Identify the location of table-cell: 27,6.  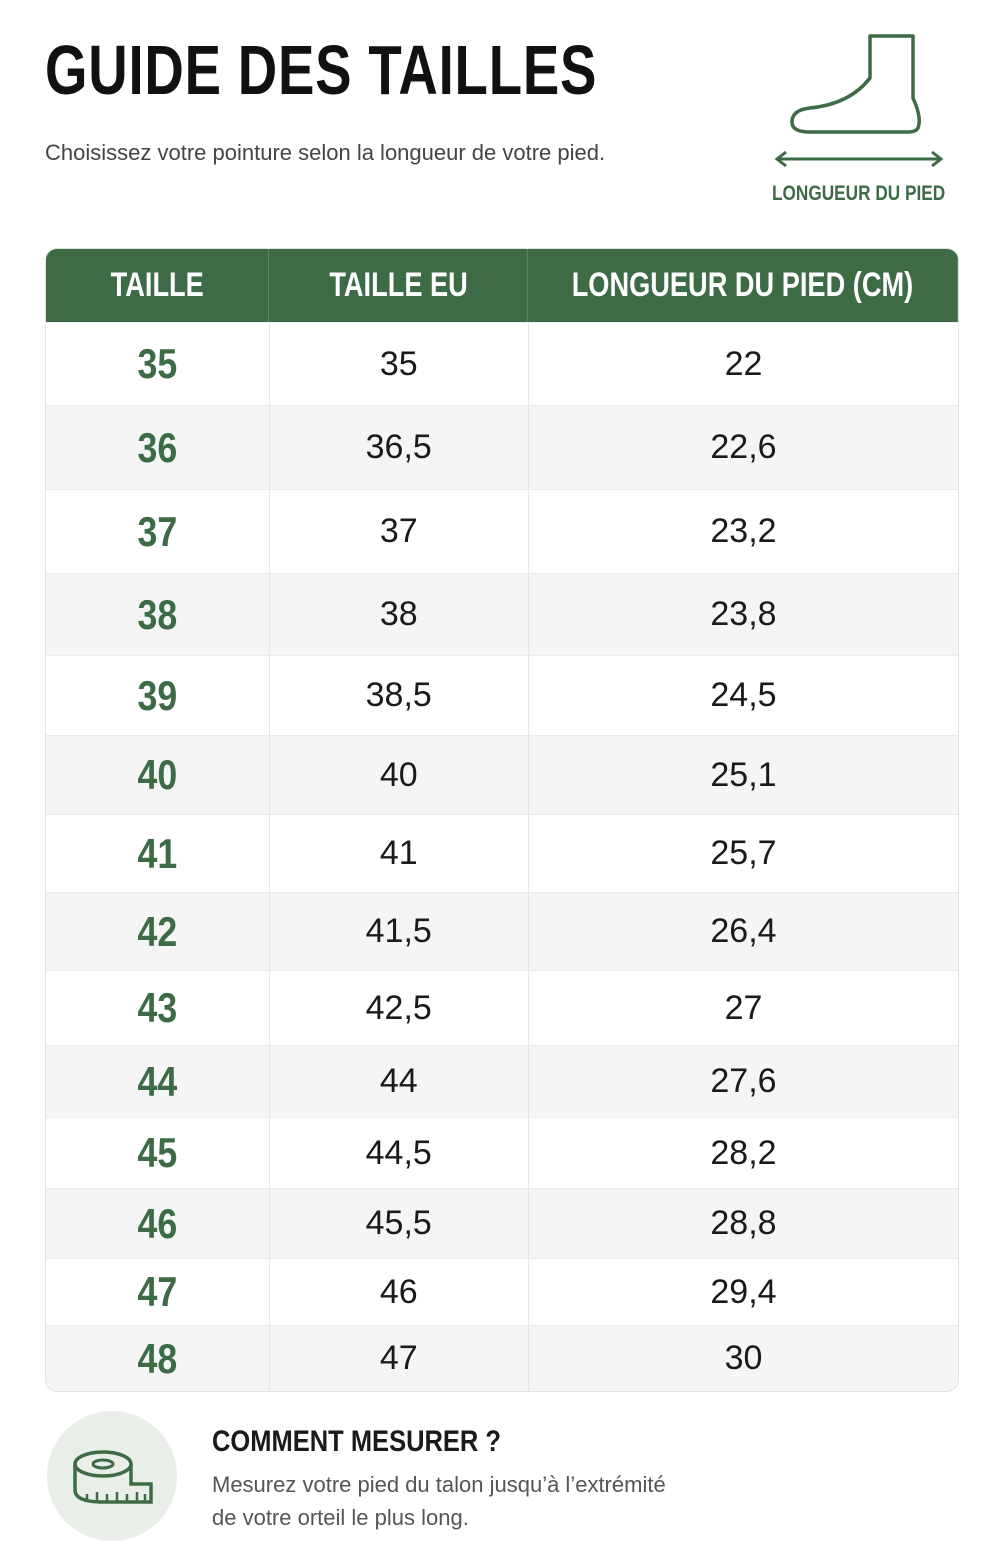
(743, 1081).